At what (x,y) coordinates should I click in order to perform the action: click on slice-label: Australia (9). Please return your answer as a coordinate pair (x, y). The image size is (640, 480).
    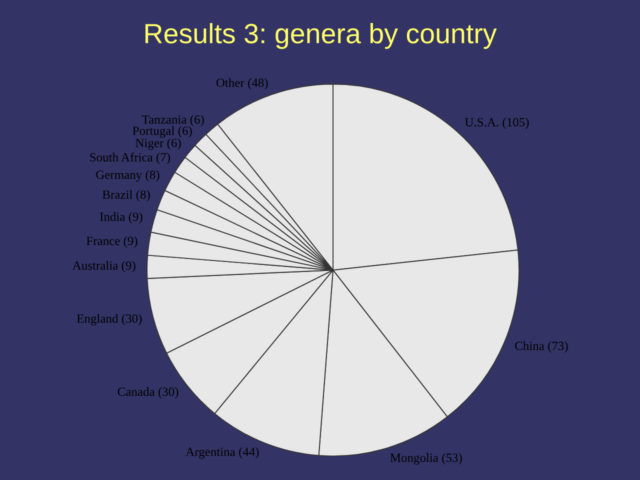
    Looking at the image, I should click on (104, 266).